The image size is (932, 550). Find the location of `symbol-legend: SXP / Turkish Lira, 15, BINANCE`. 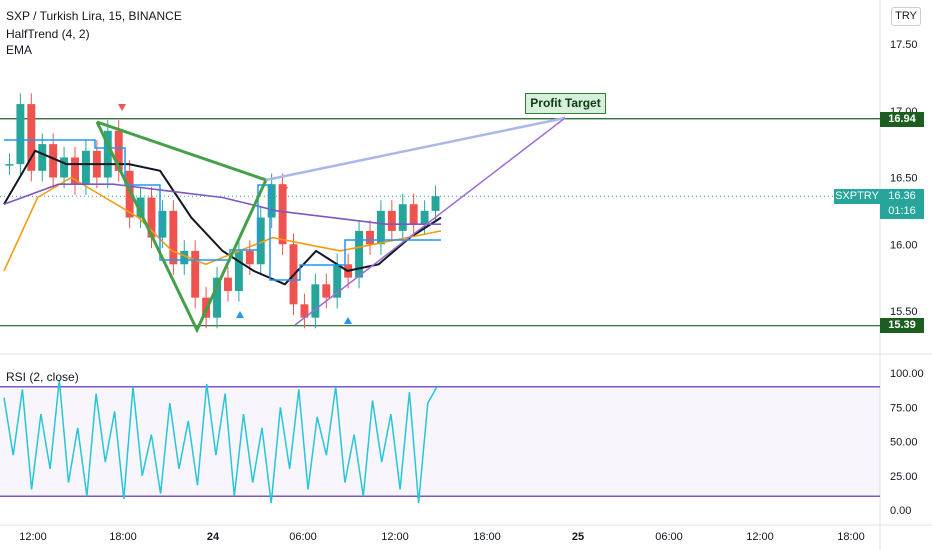

symbol-legend: SXP / Turkish Lira, 15, BINANCE is located at coordinates (94, 16).